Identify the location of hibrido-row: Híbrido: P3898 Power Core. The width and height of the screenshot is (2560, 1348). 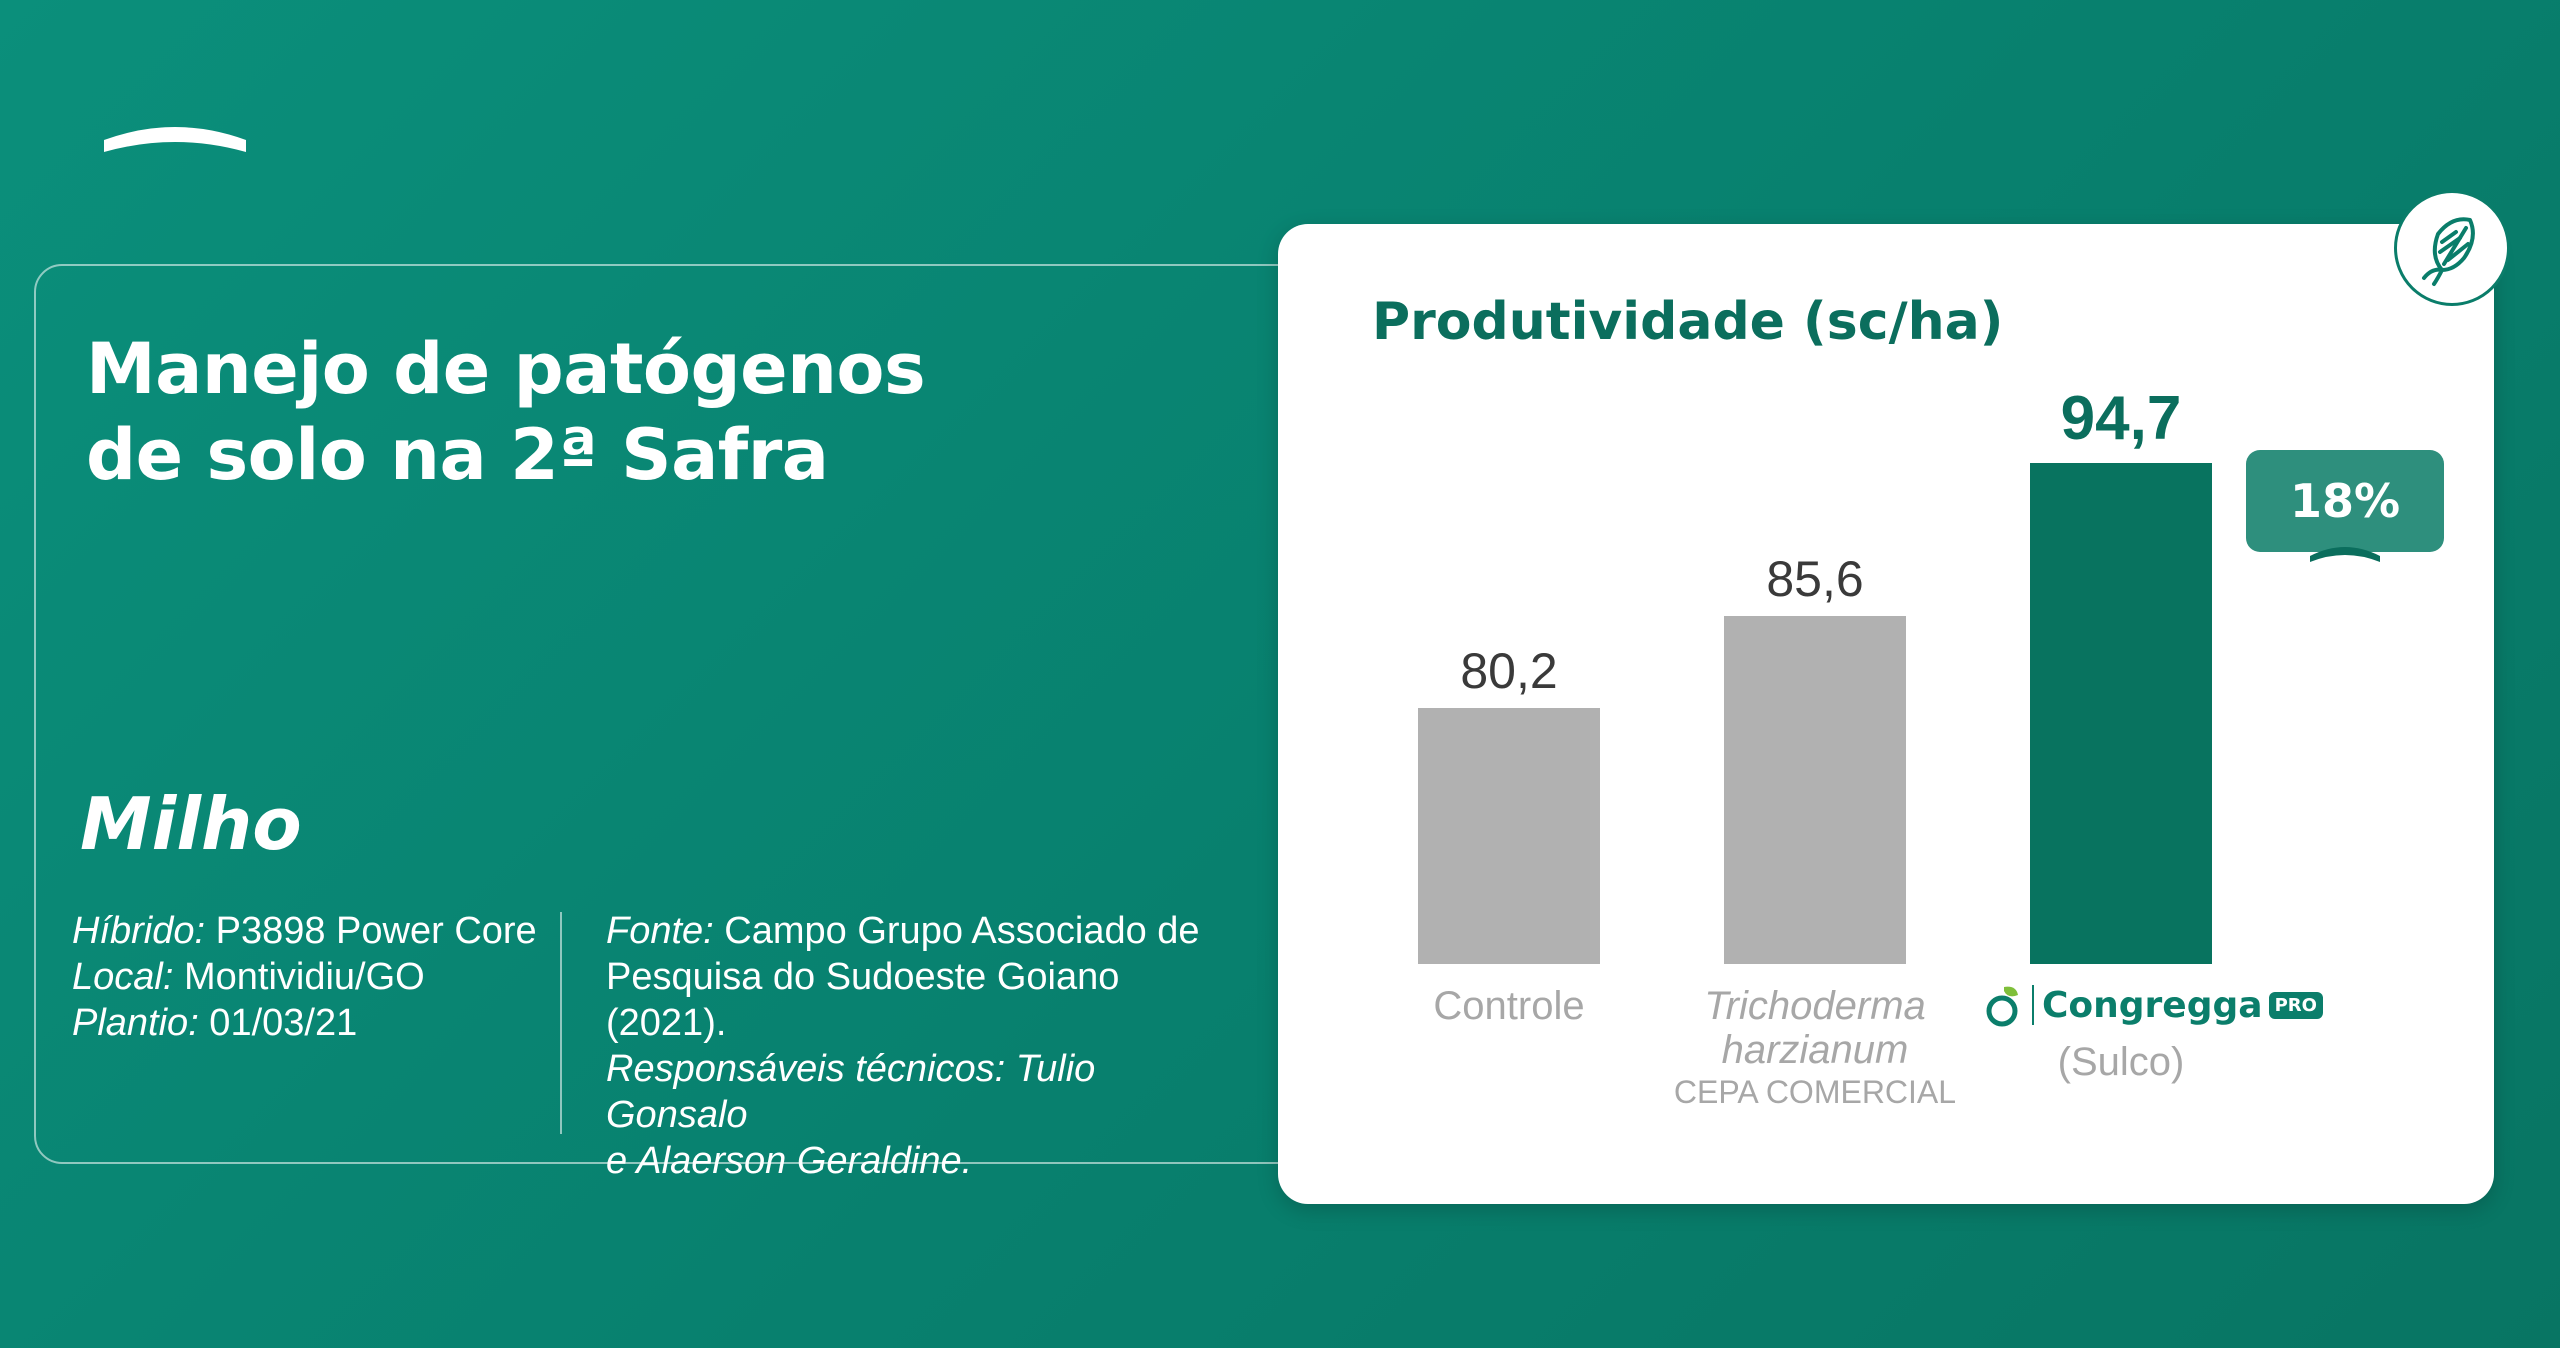
(312, 931).